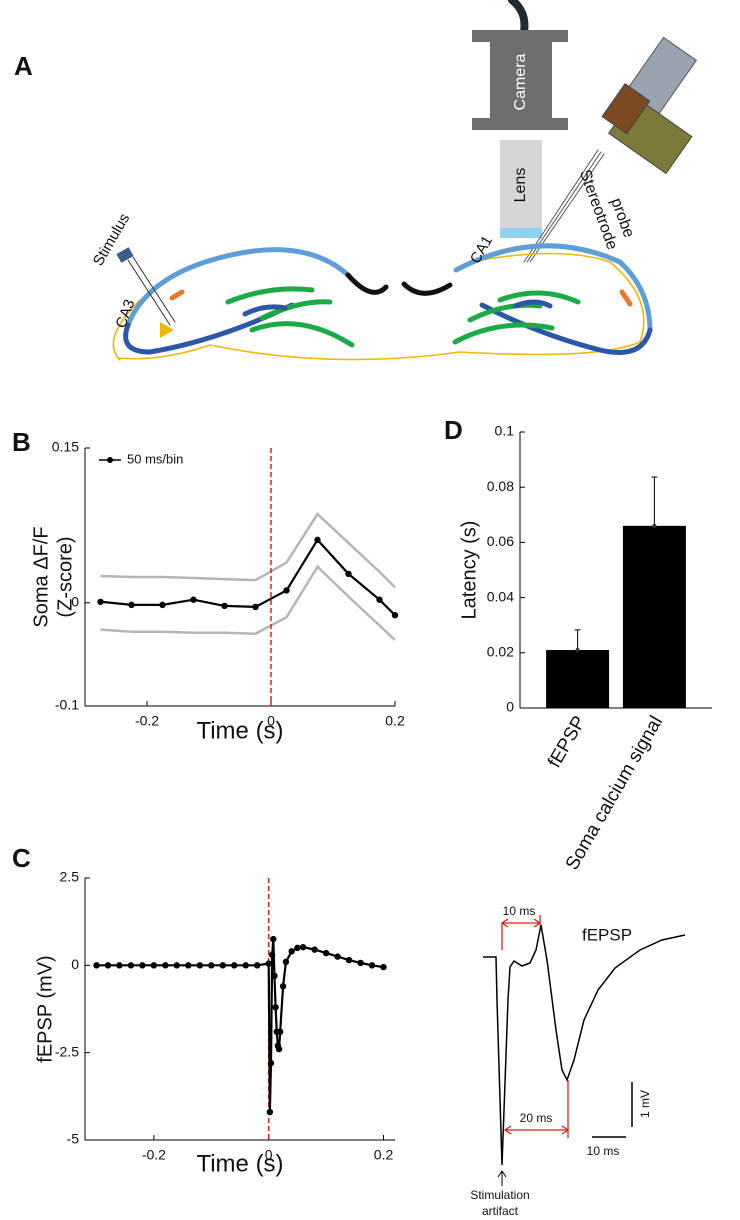  I want to click on stimulus-electrode, so click(125, 255).